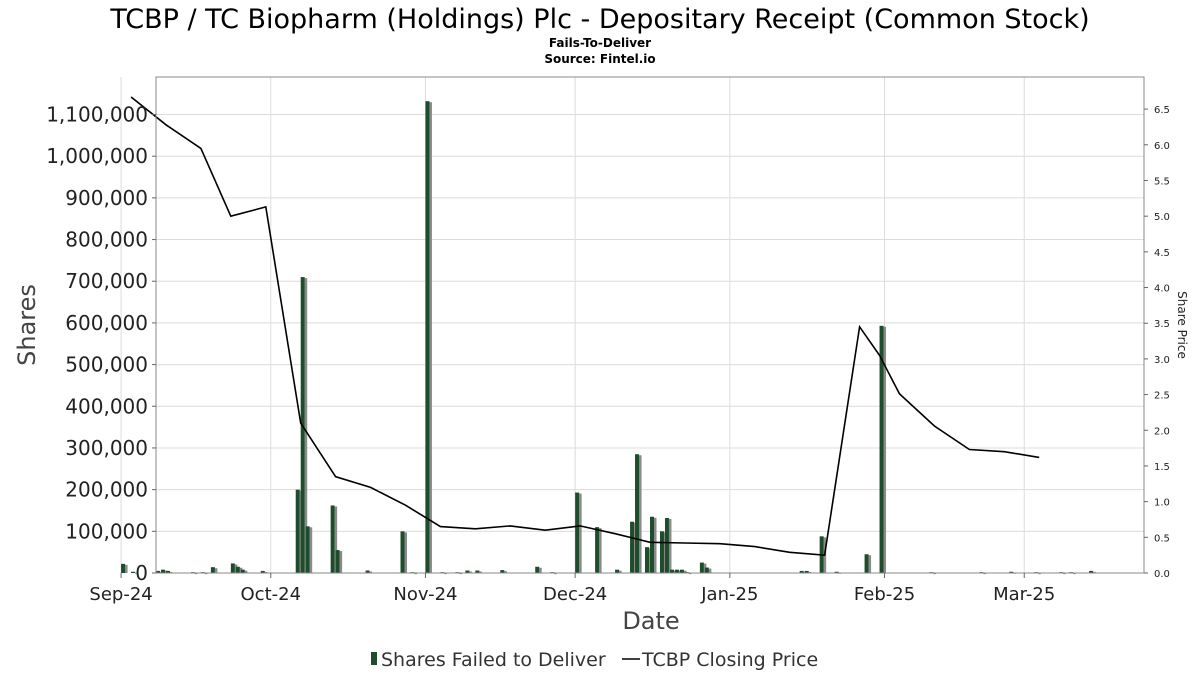 The width and height of the screenshot is (1200, 675). What do you see at coordinates (106, 531) in the screenshot?
I see `y-tick-label: 100,000` at bounding box center [106, 531].